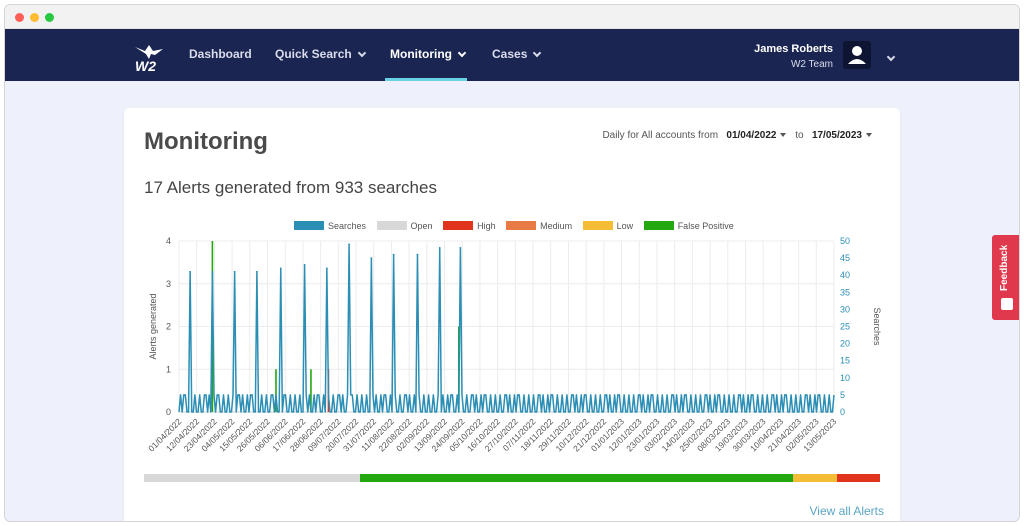 The height and width of the screenshot is (526, 1024). I want to click on user-team: W2 Team, so click(811, 64).